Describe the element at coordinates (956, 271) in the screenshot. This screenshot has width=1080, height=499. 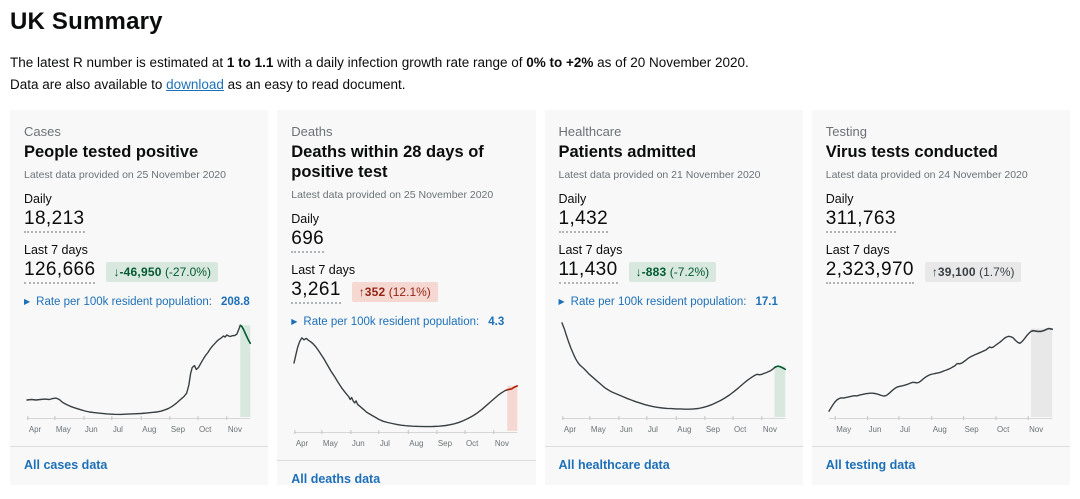
I see `change-value: 39,100` at that location.